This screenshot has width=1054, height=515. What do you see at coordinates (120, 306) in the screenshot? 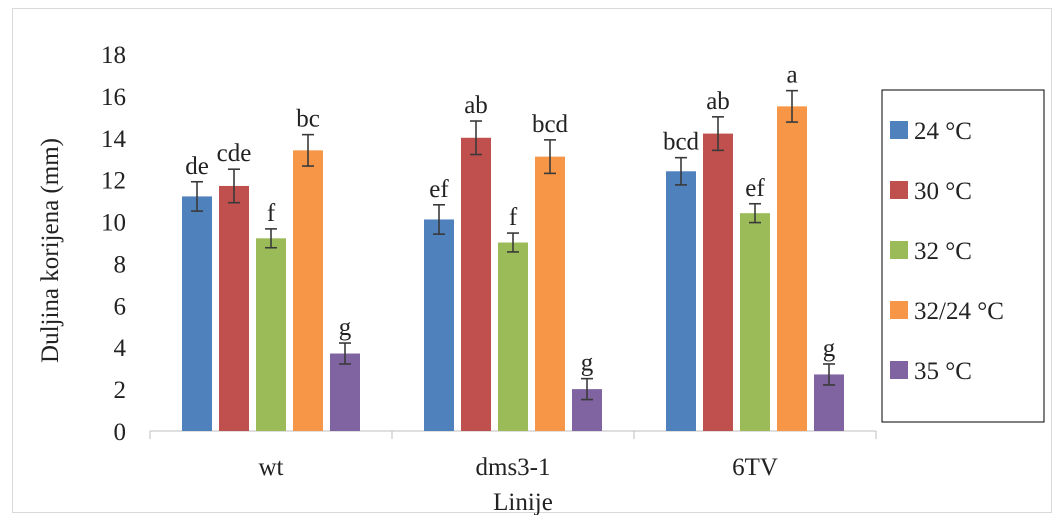
I see `y-tick-label: 6` at bounding box center [120, 306].